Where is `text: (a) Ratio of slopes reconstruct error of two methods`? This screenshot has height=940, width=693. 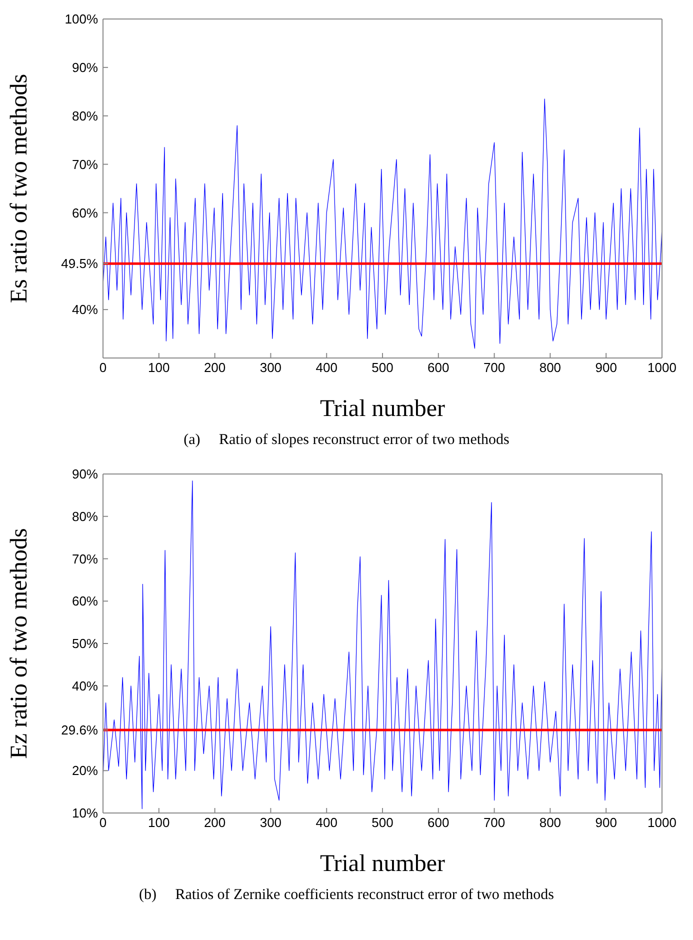 text: (a) Ratio of slopes reconstruct error of two methods is located at coordinates (346, 440).